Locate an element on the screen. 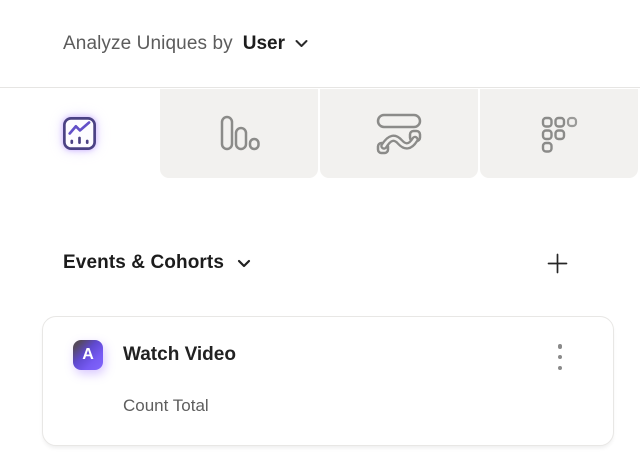 The width and height of the screenshot is (640, 458). events-cohorts-dropdown: Events & Cohorts is located at coordinates (157, 263).